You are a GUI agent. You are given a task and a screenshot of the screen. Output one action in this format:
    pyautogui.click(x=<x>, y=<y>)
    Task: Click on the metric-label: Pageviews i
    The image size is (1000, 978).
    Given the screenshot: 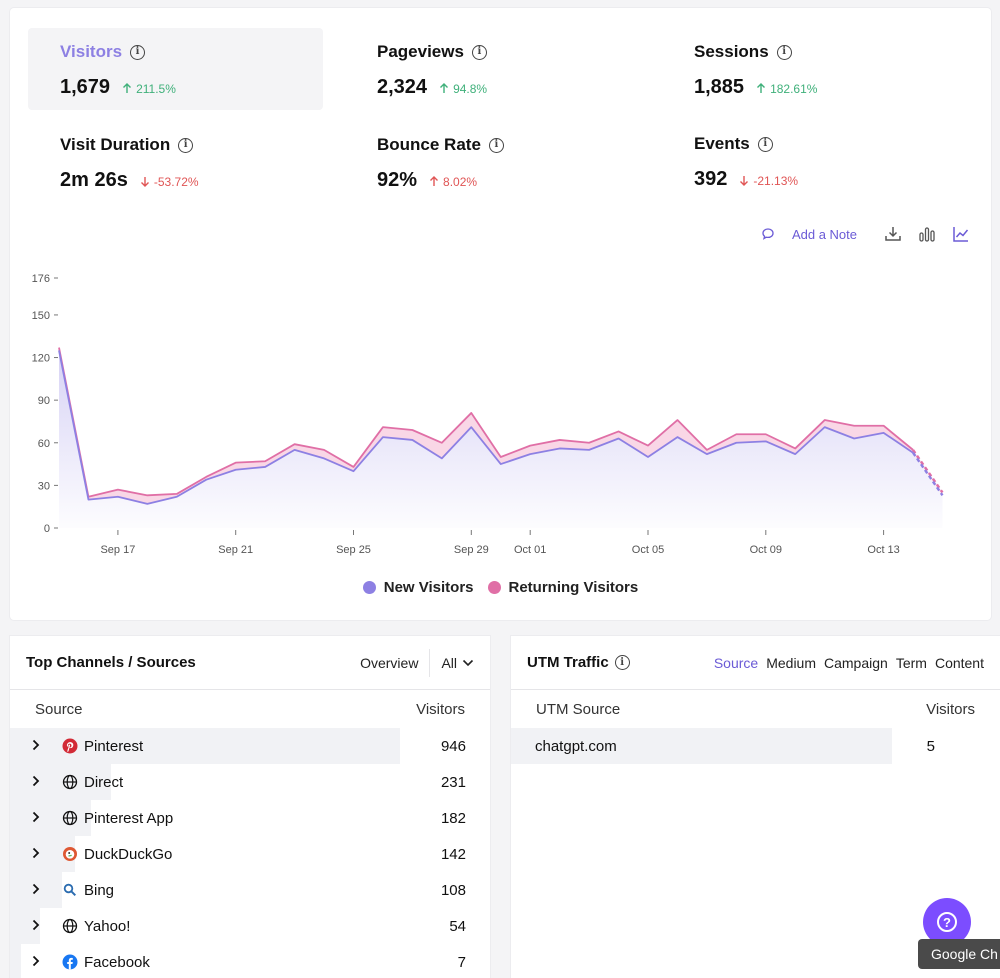 What is the action you would take?
    pyautogui.click(x=508, y=52)
    